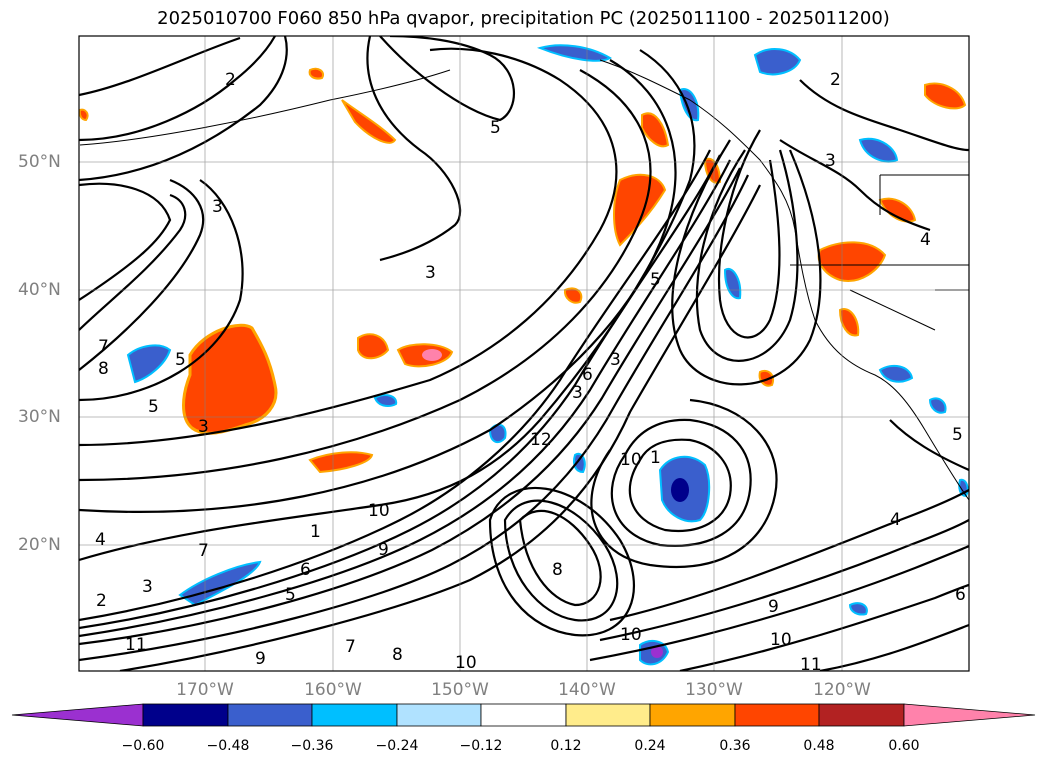 The height and width of the screenshot is (765, 1047). Describe the element at coordinates (587, 690) in the screenshot. I see `lon-label: 140°W` at that location.